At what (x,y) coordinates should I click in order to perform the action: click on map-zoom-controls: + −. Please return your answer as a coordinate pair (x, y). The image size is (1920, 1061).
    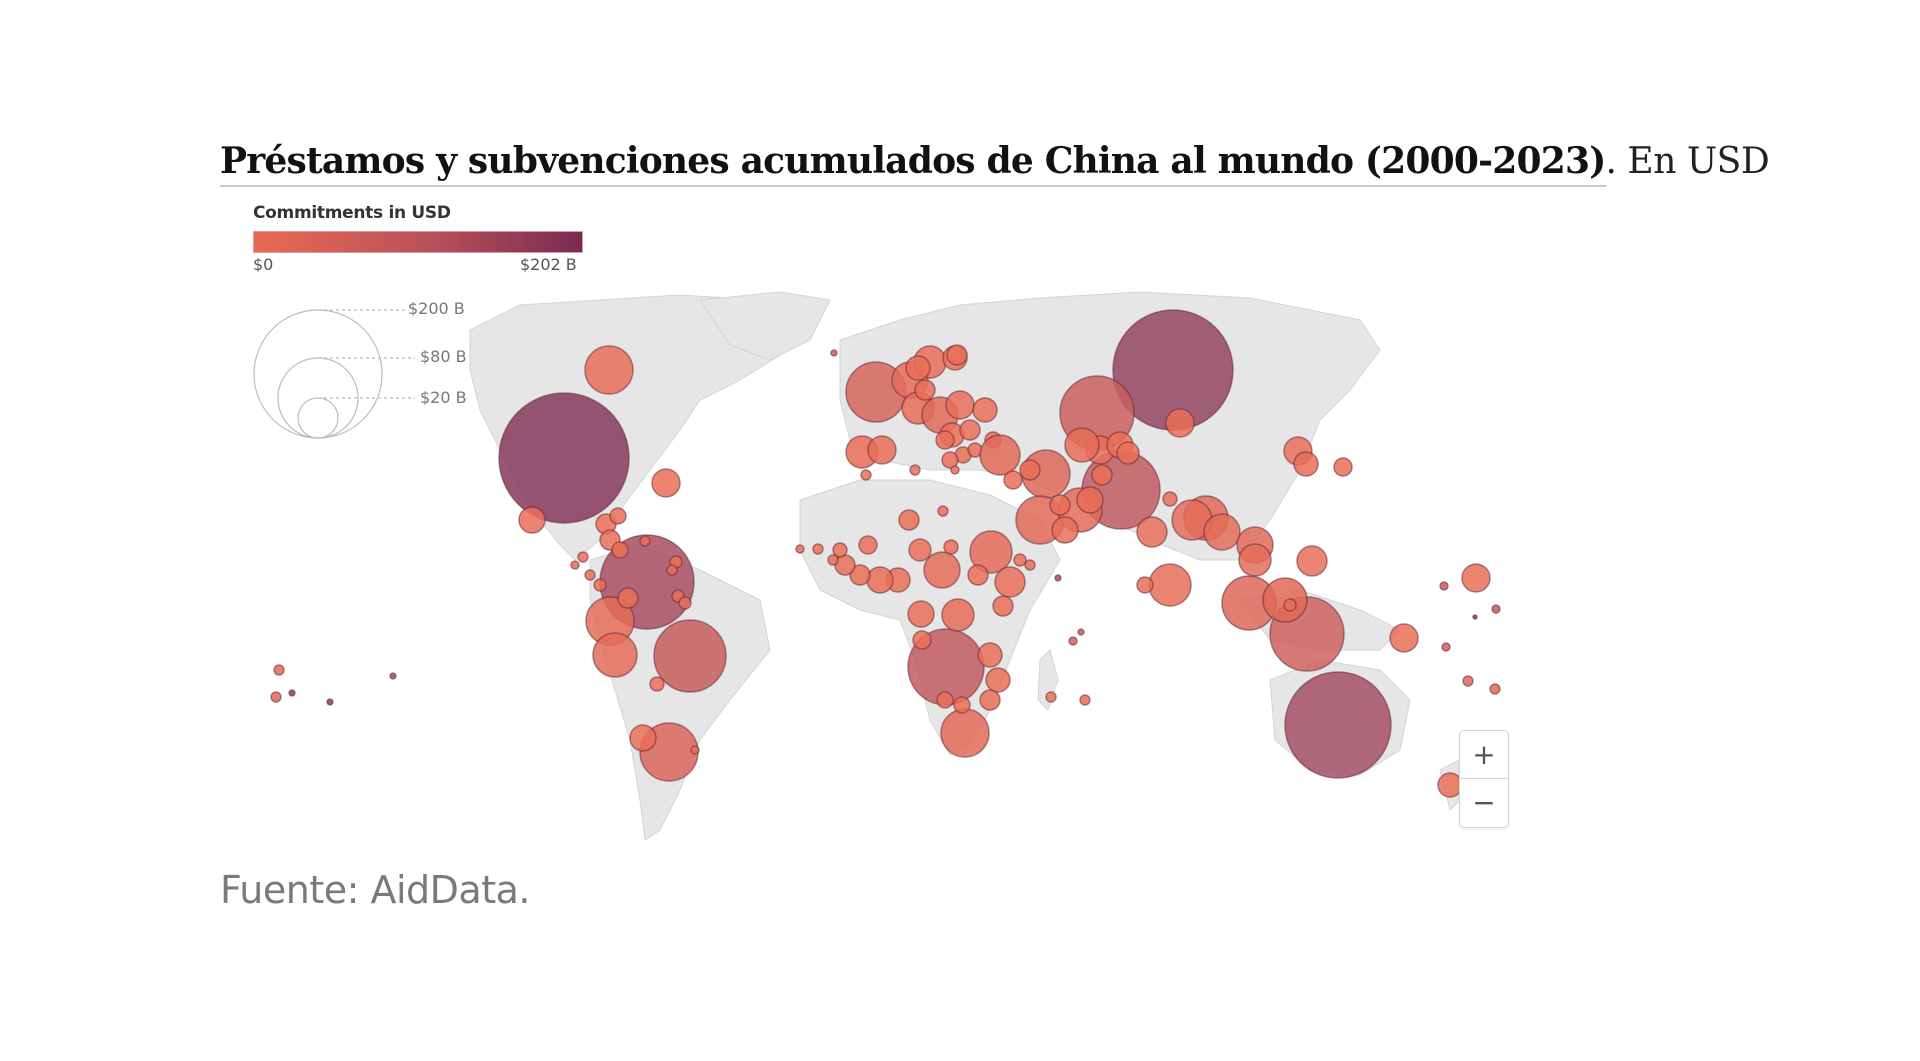
    Looking at the image, I should click on (1484, 779).